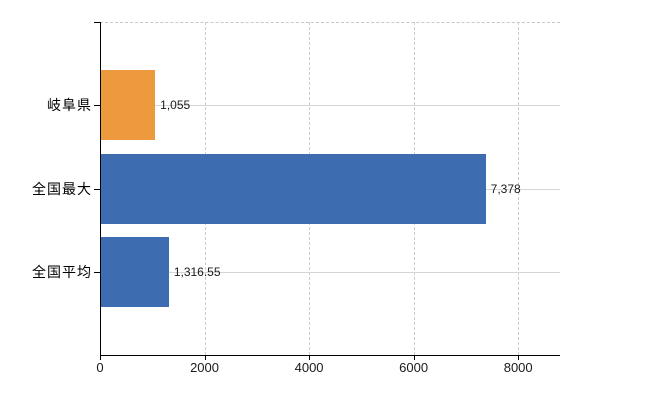  Describe the element at coordinates (330, 22) in the screenshot. I see `plot-top-border` at that location.